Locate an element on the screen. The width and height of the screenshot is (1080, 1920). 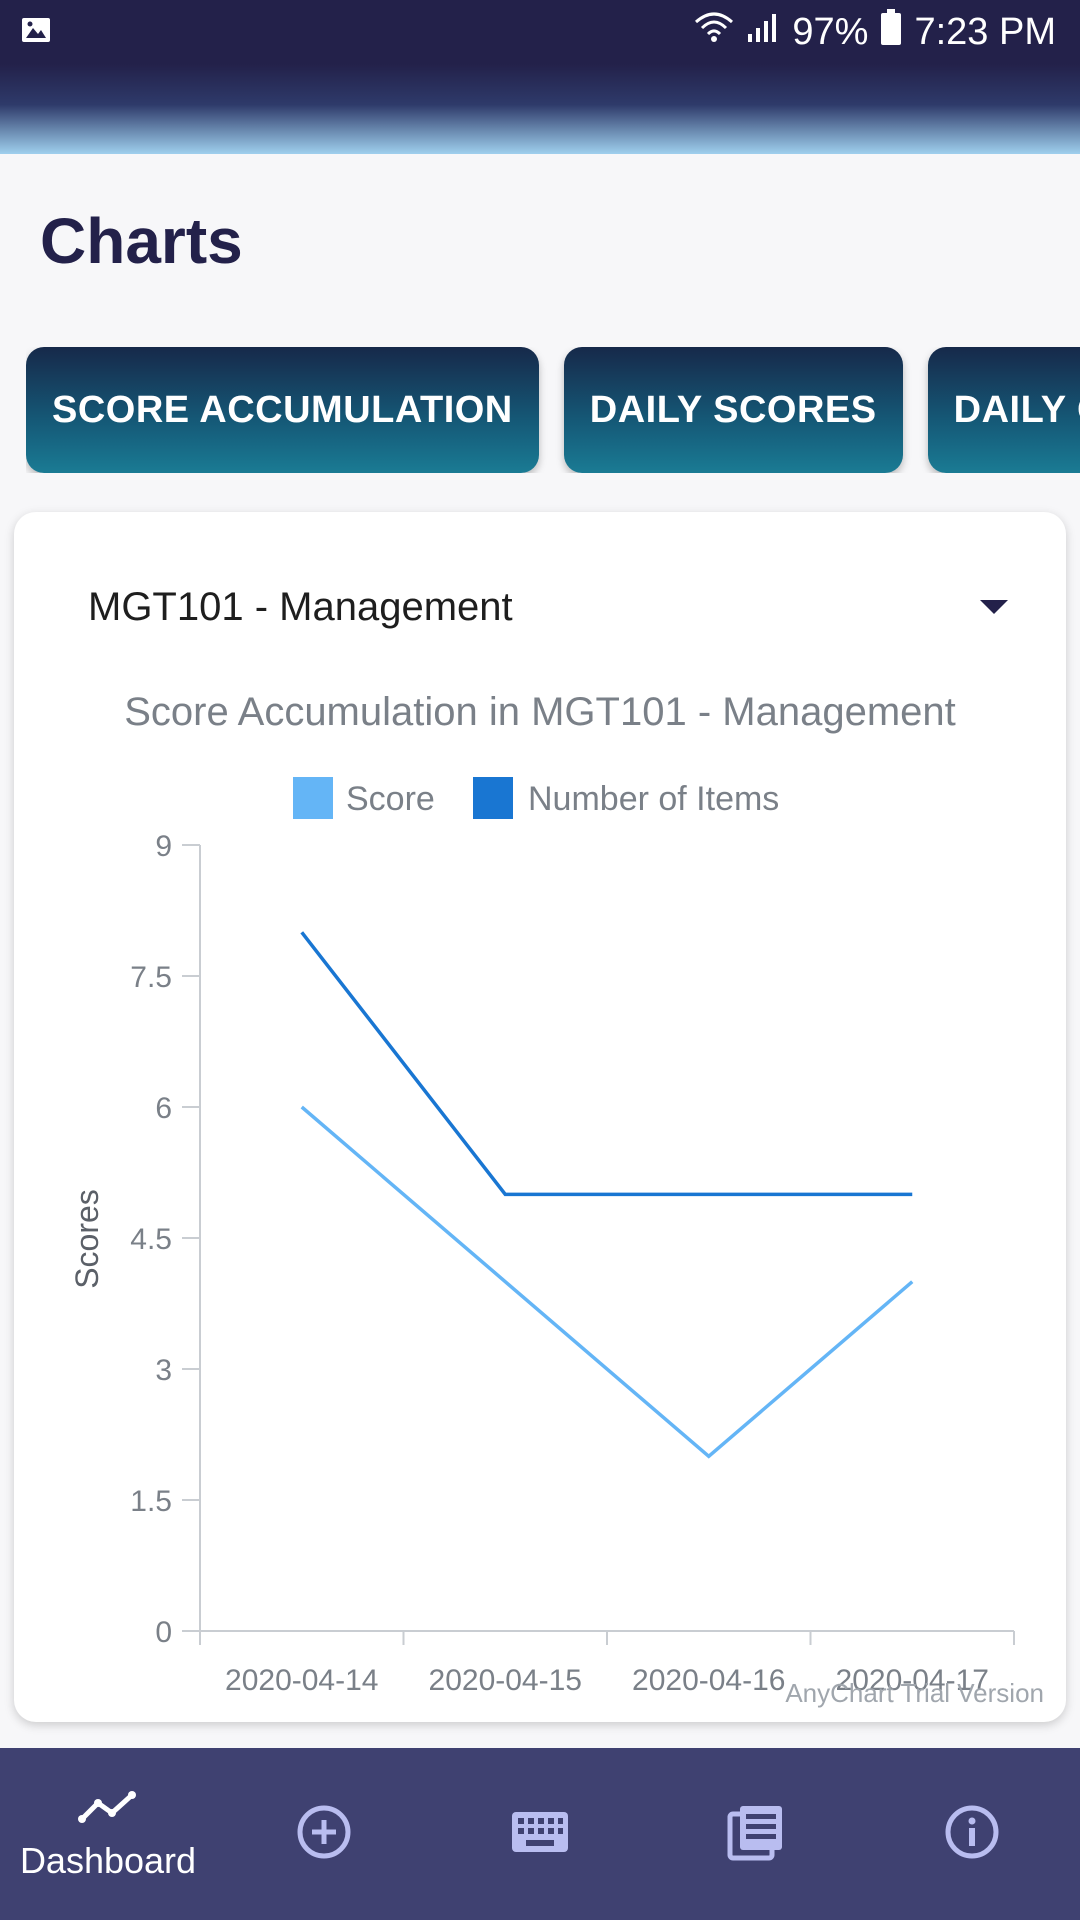
chart-legend: Score Number of Items is located at coordinates (536, 798).